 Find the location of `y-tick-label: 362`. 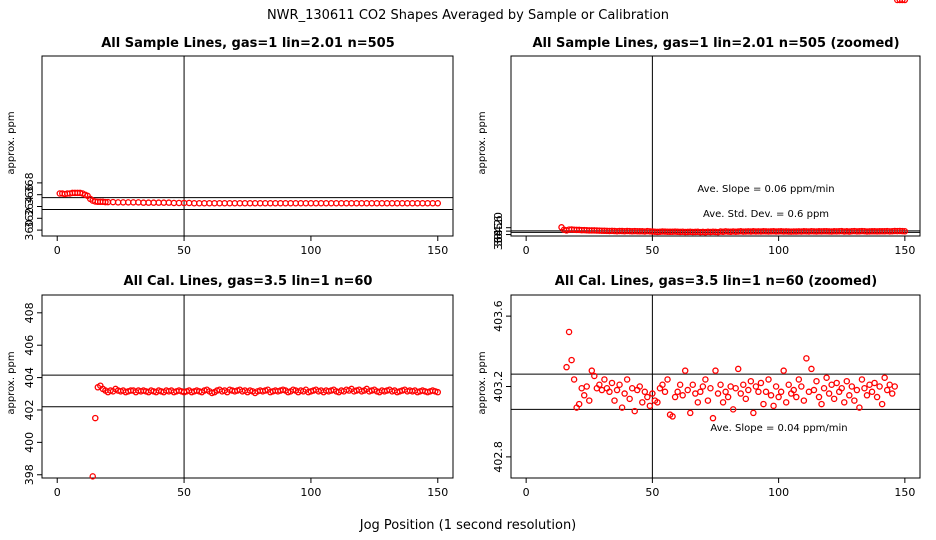

y-tick-label: 362 is located at coordinates (29, 218).